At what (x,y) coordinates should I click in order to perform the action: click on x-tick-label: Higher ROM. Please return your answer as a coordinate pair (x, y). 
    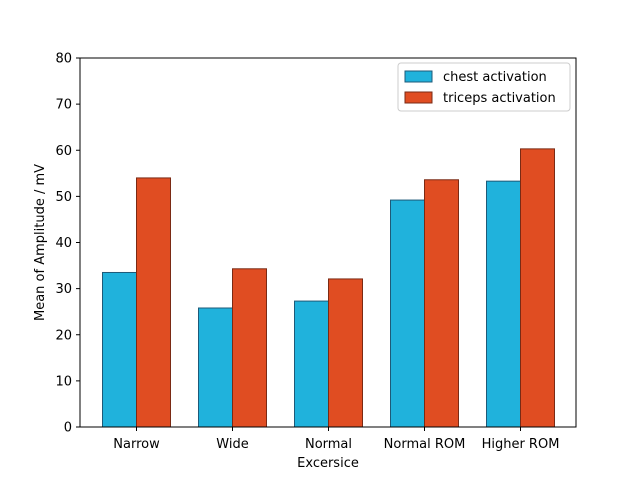
    Looking at the image, I should click on (521, 444).